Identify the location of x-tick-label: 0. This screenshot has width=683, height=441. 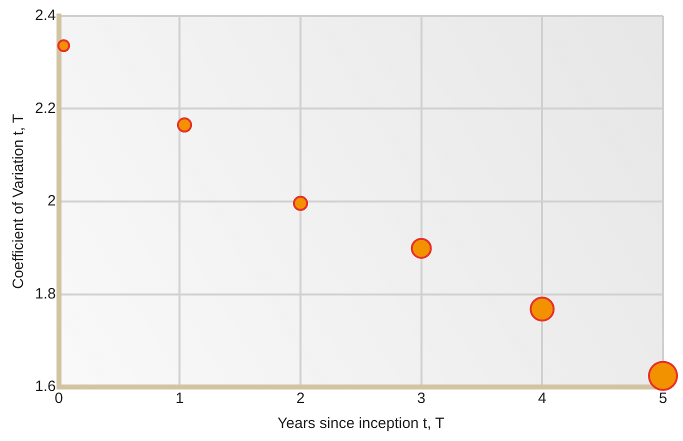
(59, 399).